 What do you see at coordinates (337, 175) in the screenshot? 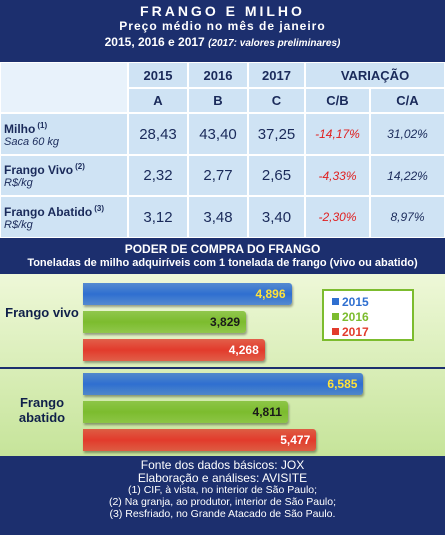
I see `cell: -4,33%` at bounding box center [337, 175].